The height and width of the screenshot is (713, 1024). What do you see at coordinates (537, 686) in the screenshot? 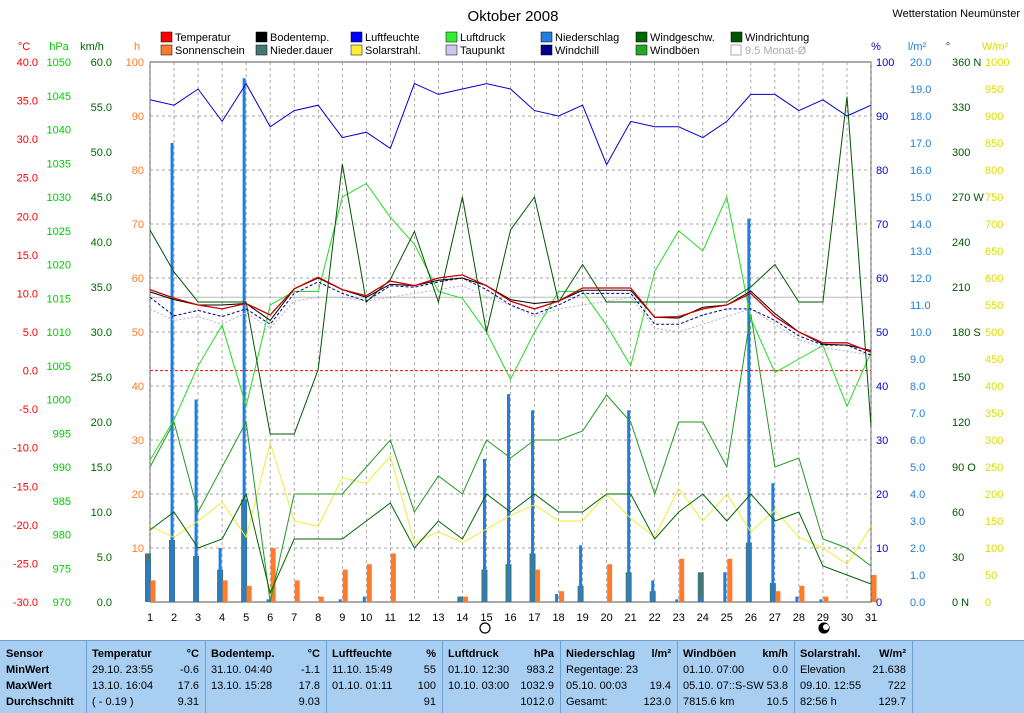
I see `summary-value: 1032.9` at bounding box center [537, 686].